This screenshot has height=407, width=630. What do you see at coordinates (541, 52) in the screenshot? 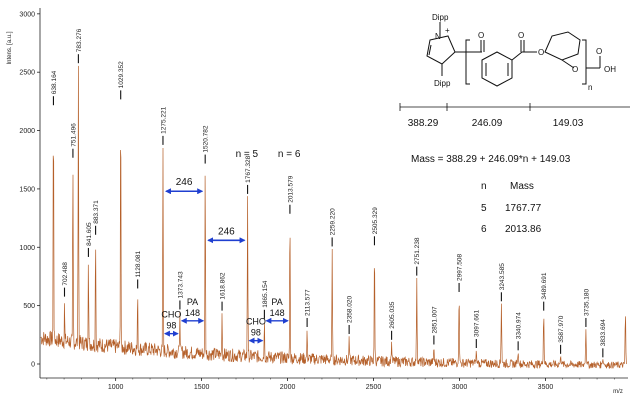
I see `o-label-3: O` at bounding box center [541, 52].